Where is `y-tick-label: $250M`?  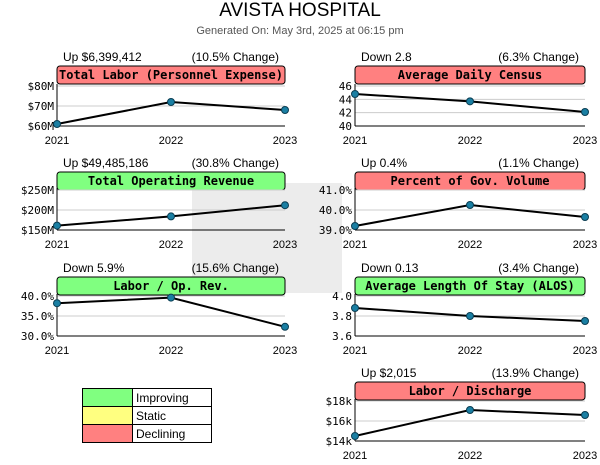 y-tick-label: $250M is located at coordinates (37, 190).